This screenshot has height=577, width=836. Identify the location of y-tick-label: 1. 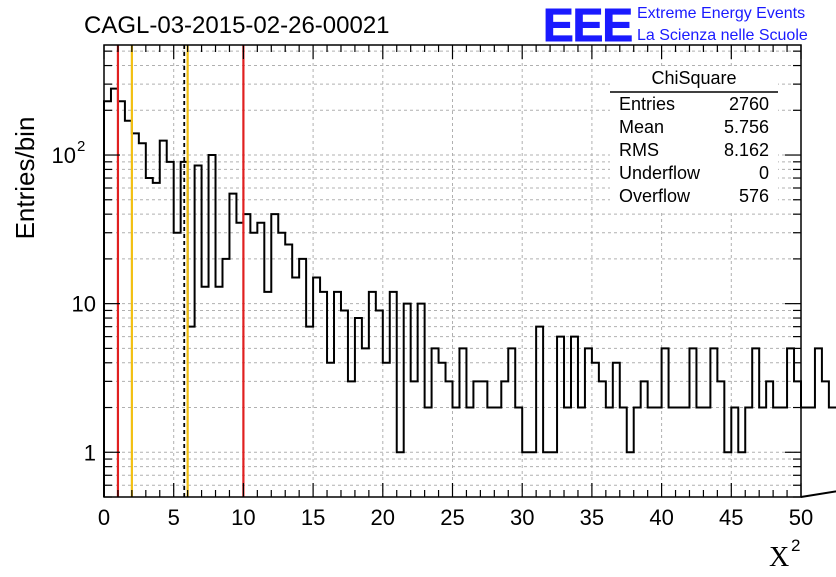
(90, 452).